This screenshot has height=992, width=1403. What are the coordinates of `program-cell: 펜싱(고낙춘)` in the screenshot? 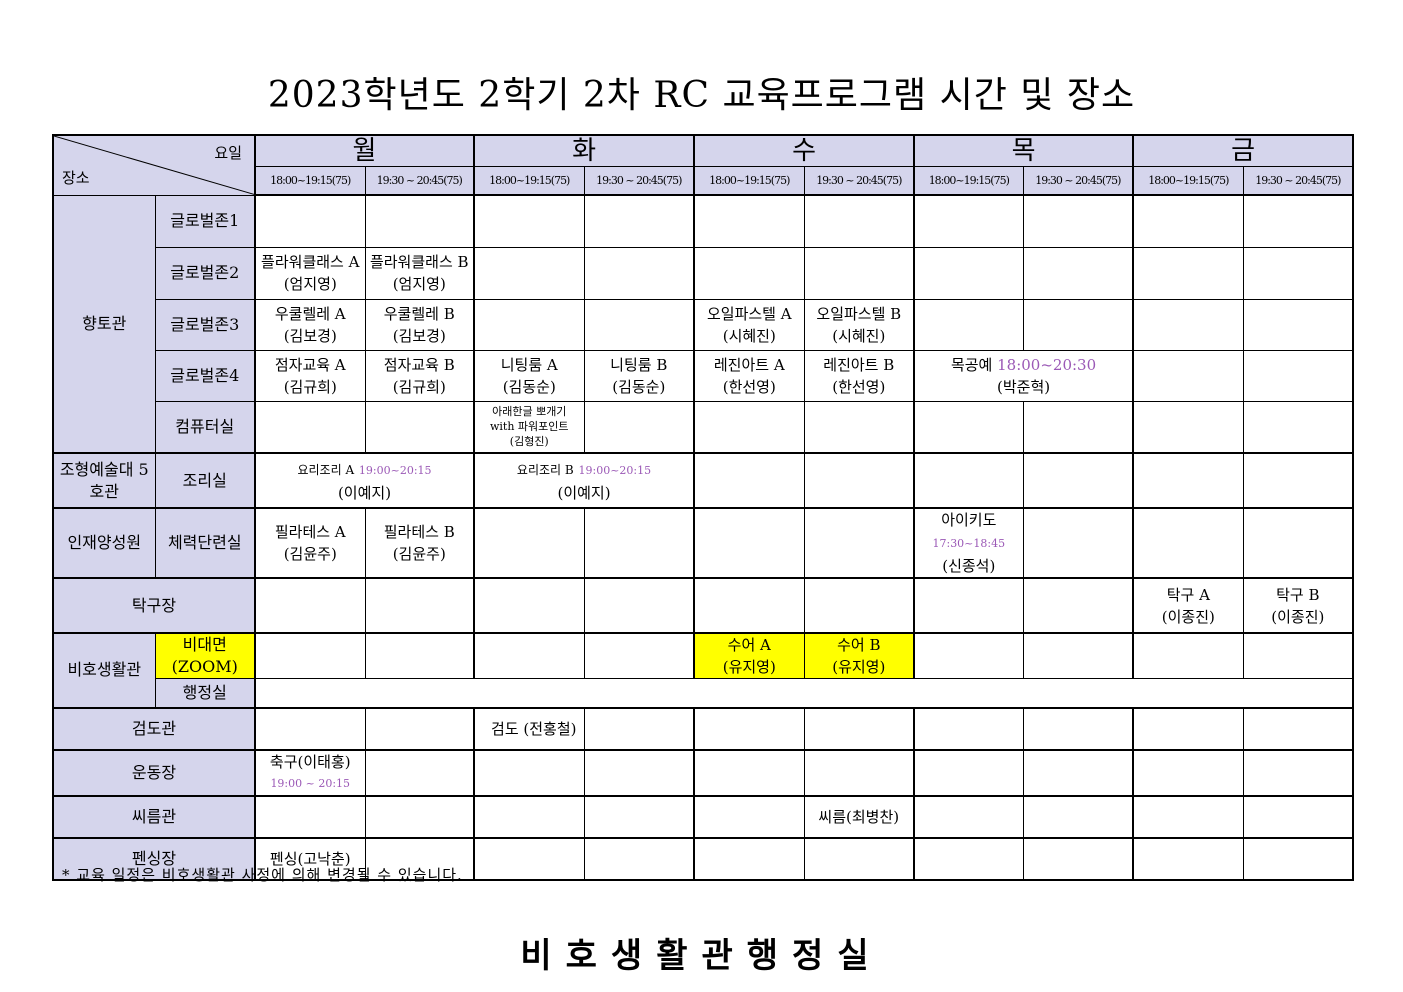 It's located at (310, 858).